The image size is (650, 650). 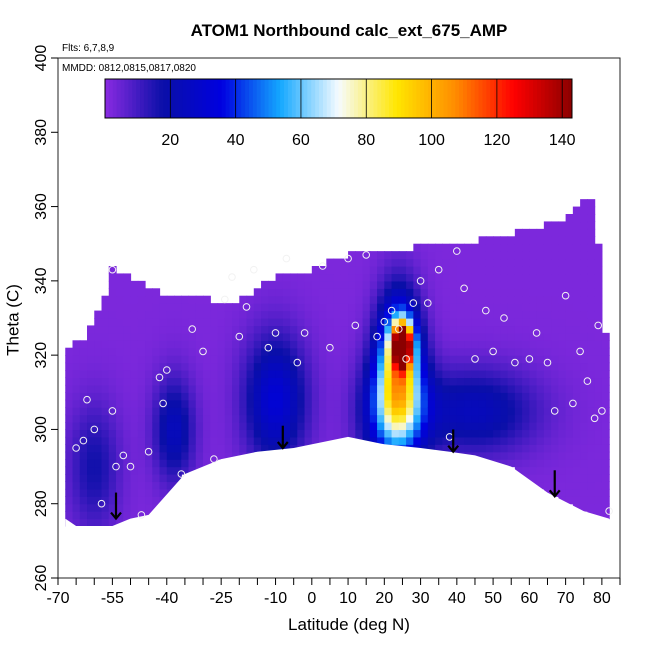 What do you see at coordinates (602, 598) in the screenshot?
I see `x-tick-label: 80` at bounding box center [602, 598].